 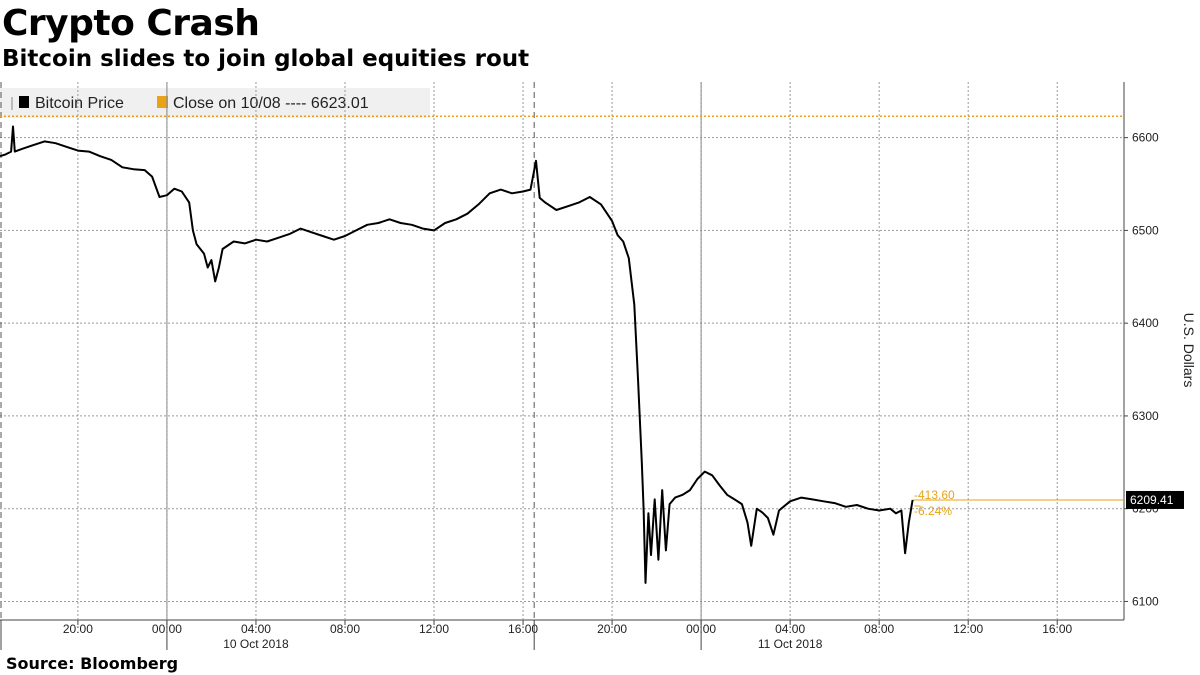 I want to click on chart-title: Crypto Crash, so click(x=131, y=23).